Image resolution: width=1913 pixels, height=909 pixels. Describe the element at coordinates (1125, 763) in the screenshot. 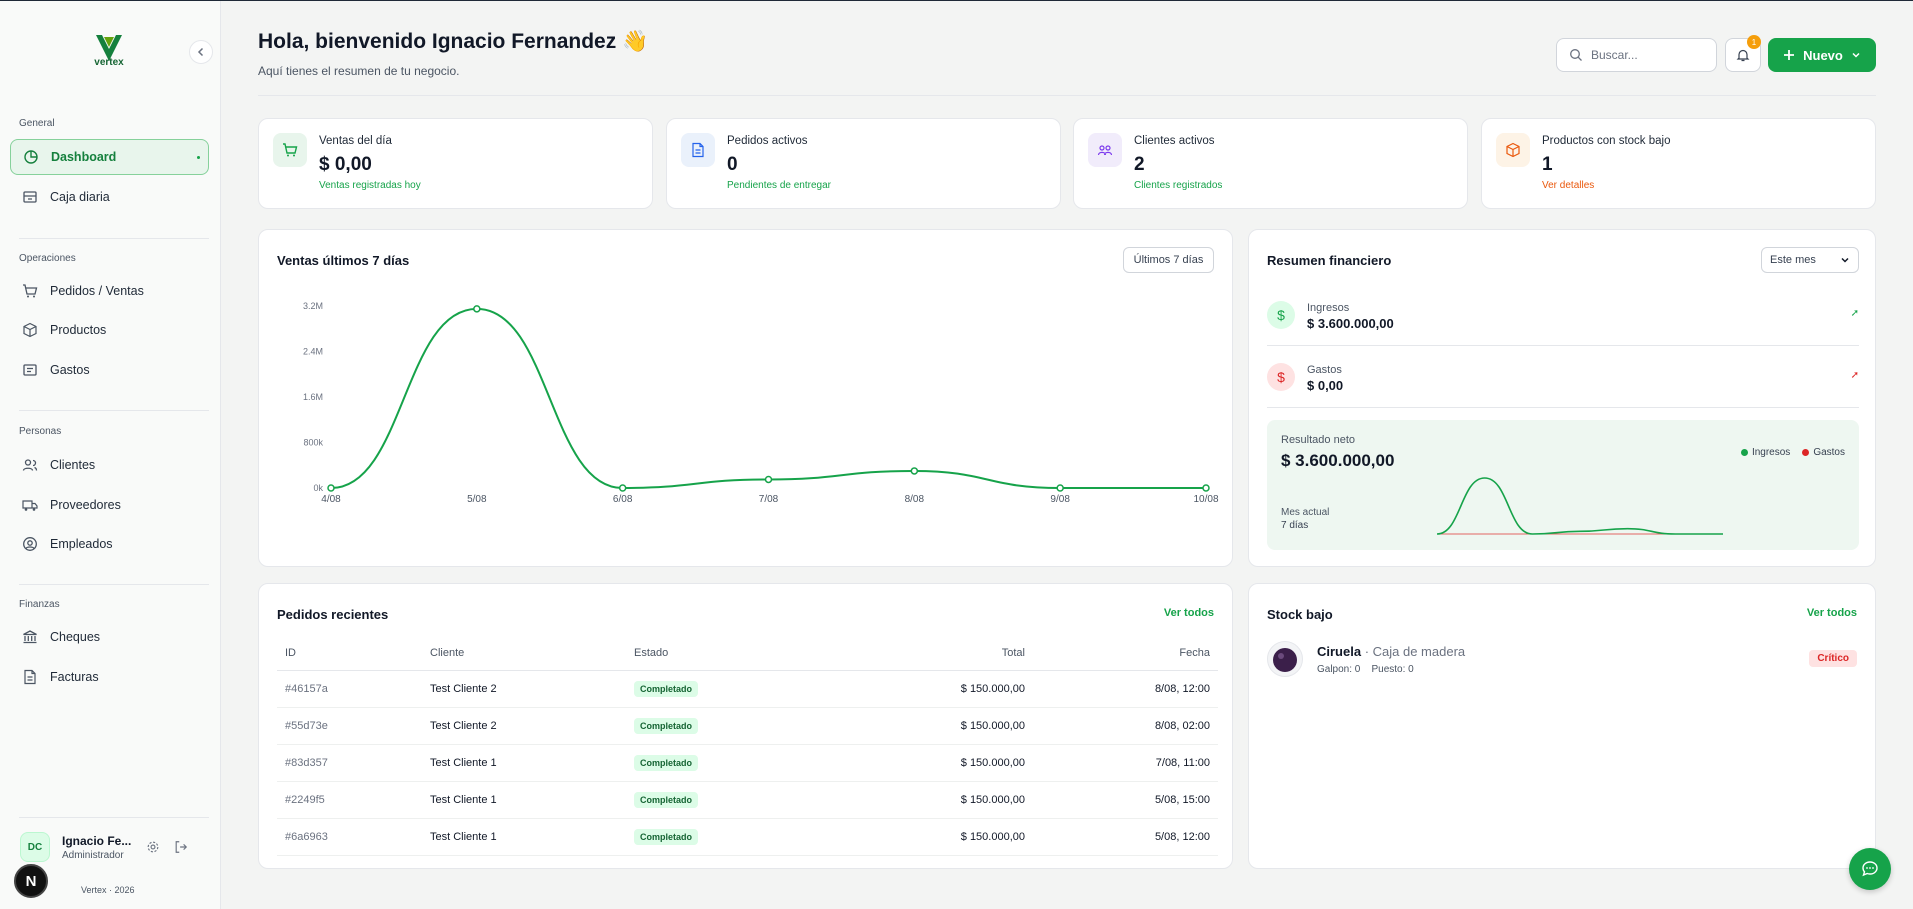

I see `order-date: 7/08, 11:00` at that location.